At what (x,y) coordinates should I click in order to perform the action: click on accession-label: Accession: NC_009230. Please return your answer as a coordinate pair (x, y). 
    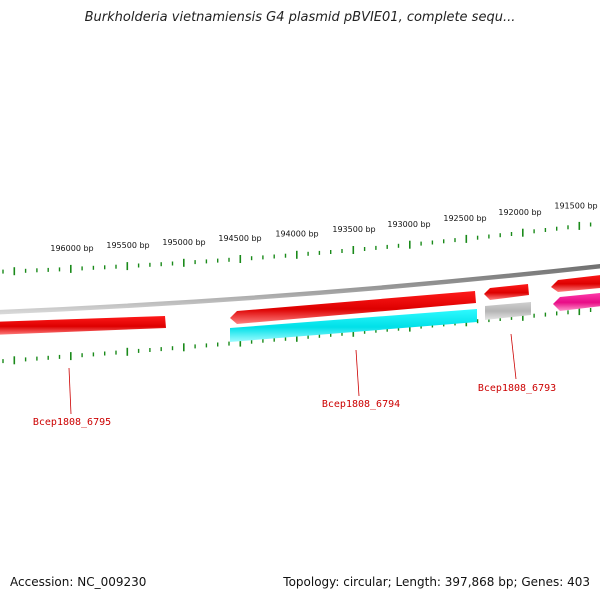
    Looking at the image, I should click on (78, 582).